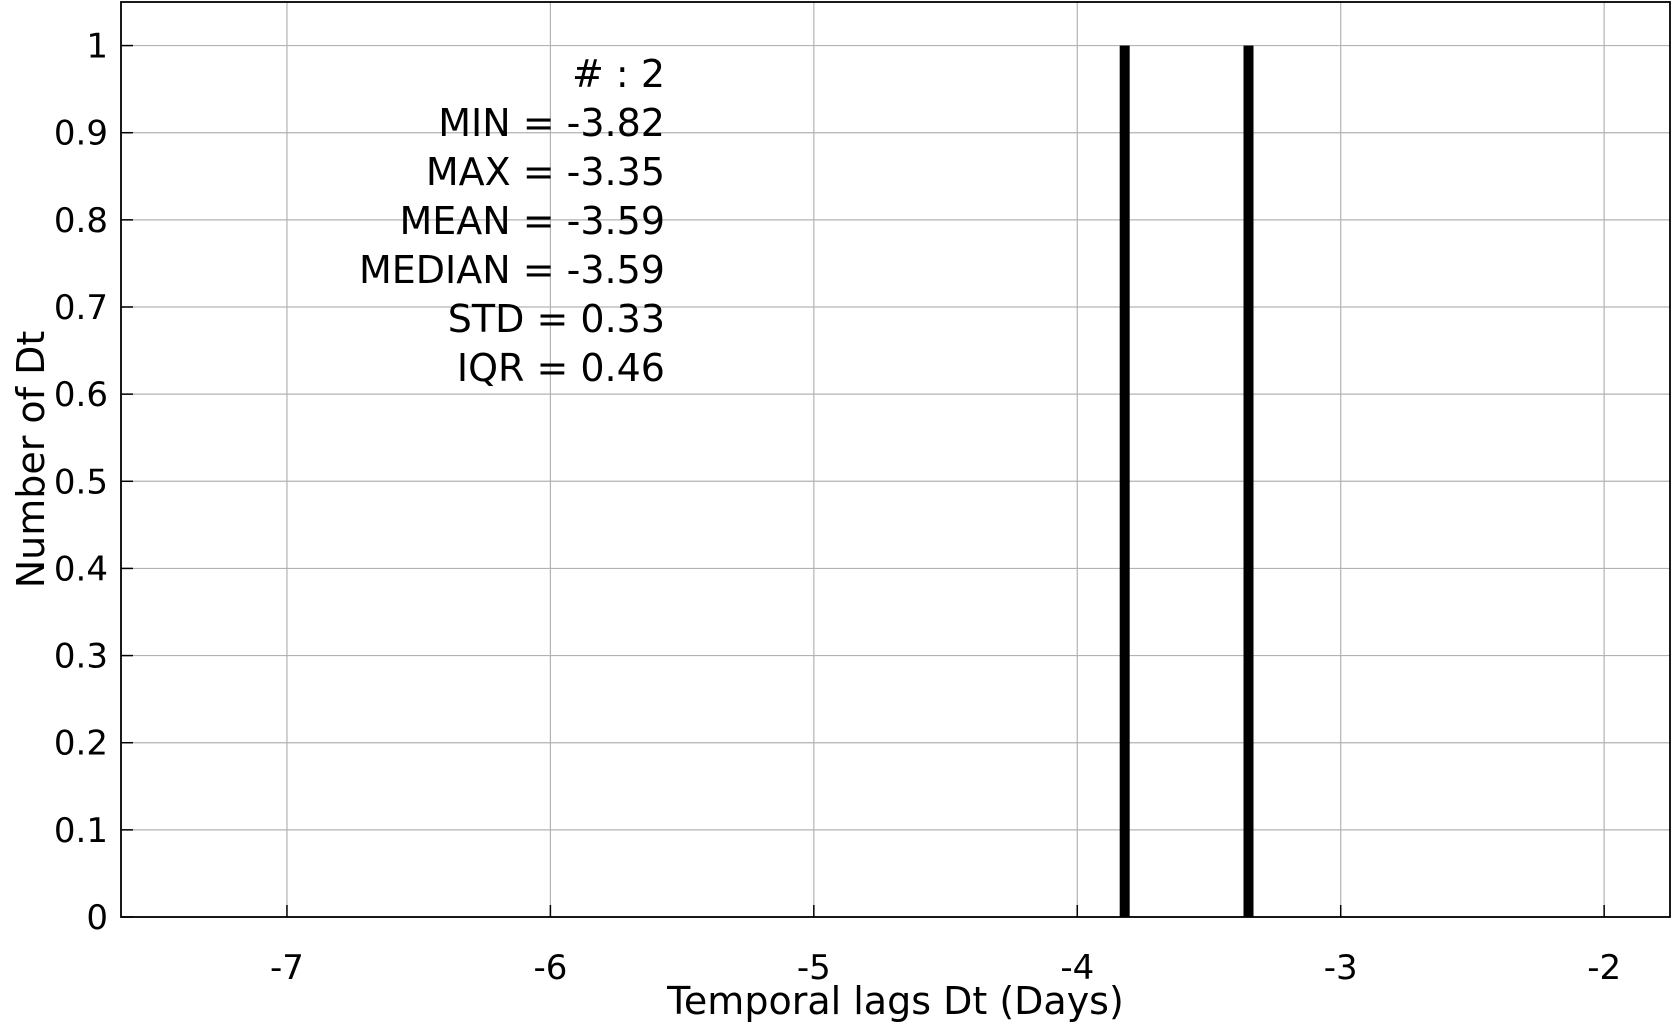  What do you see at coordinates (81, 657) in the screenshot?
I see `y-tick-label: 0.3` at bounding box center [81, 657].